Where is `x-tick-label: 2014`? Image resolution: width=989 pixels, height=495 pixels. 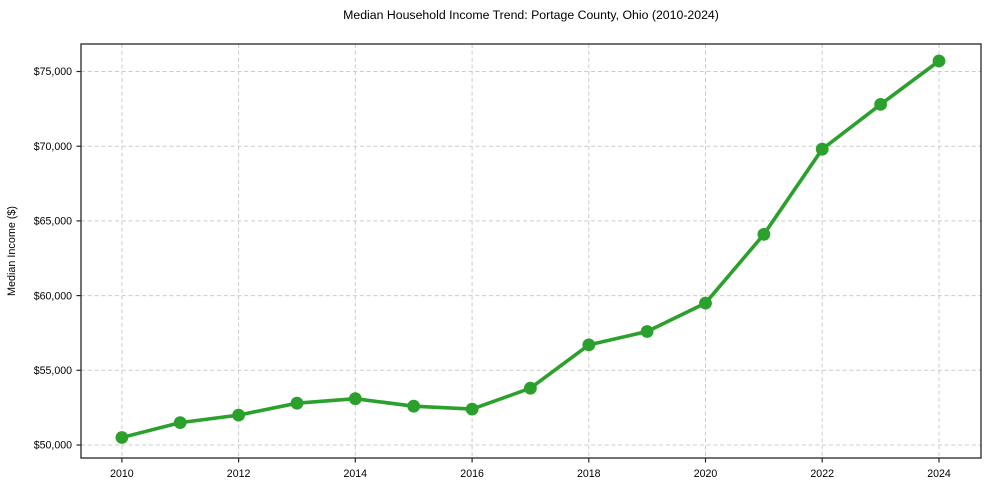 x-tick-label: 2014 is located at coordinates (356, 474).